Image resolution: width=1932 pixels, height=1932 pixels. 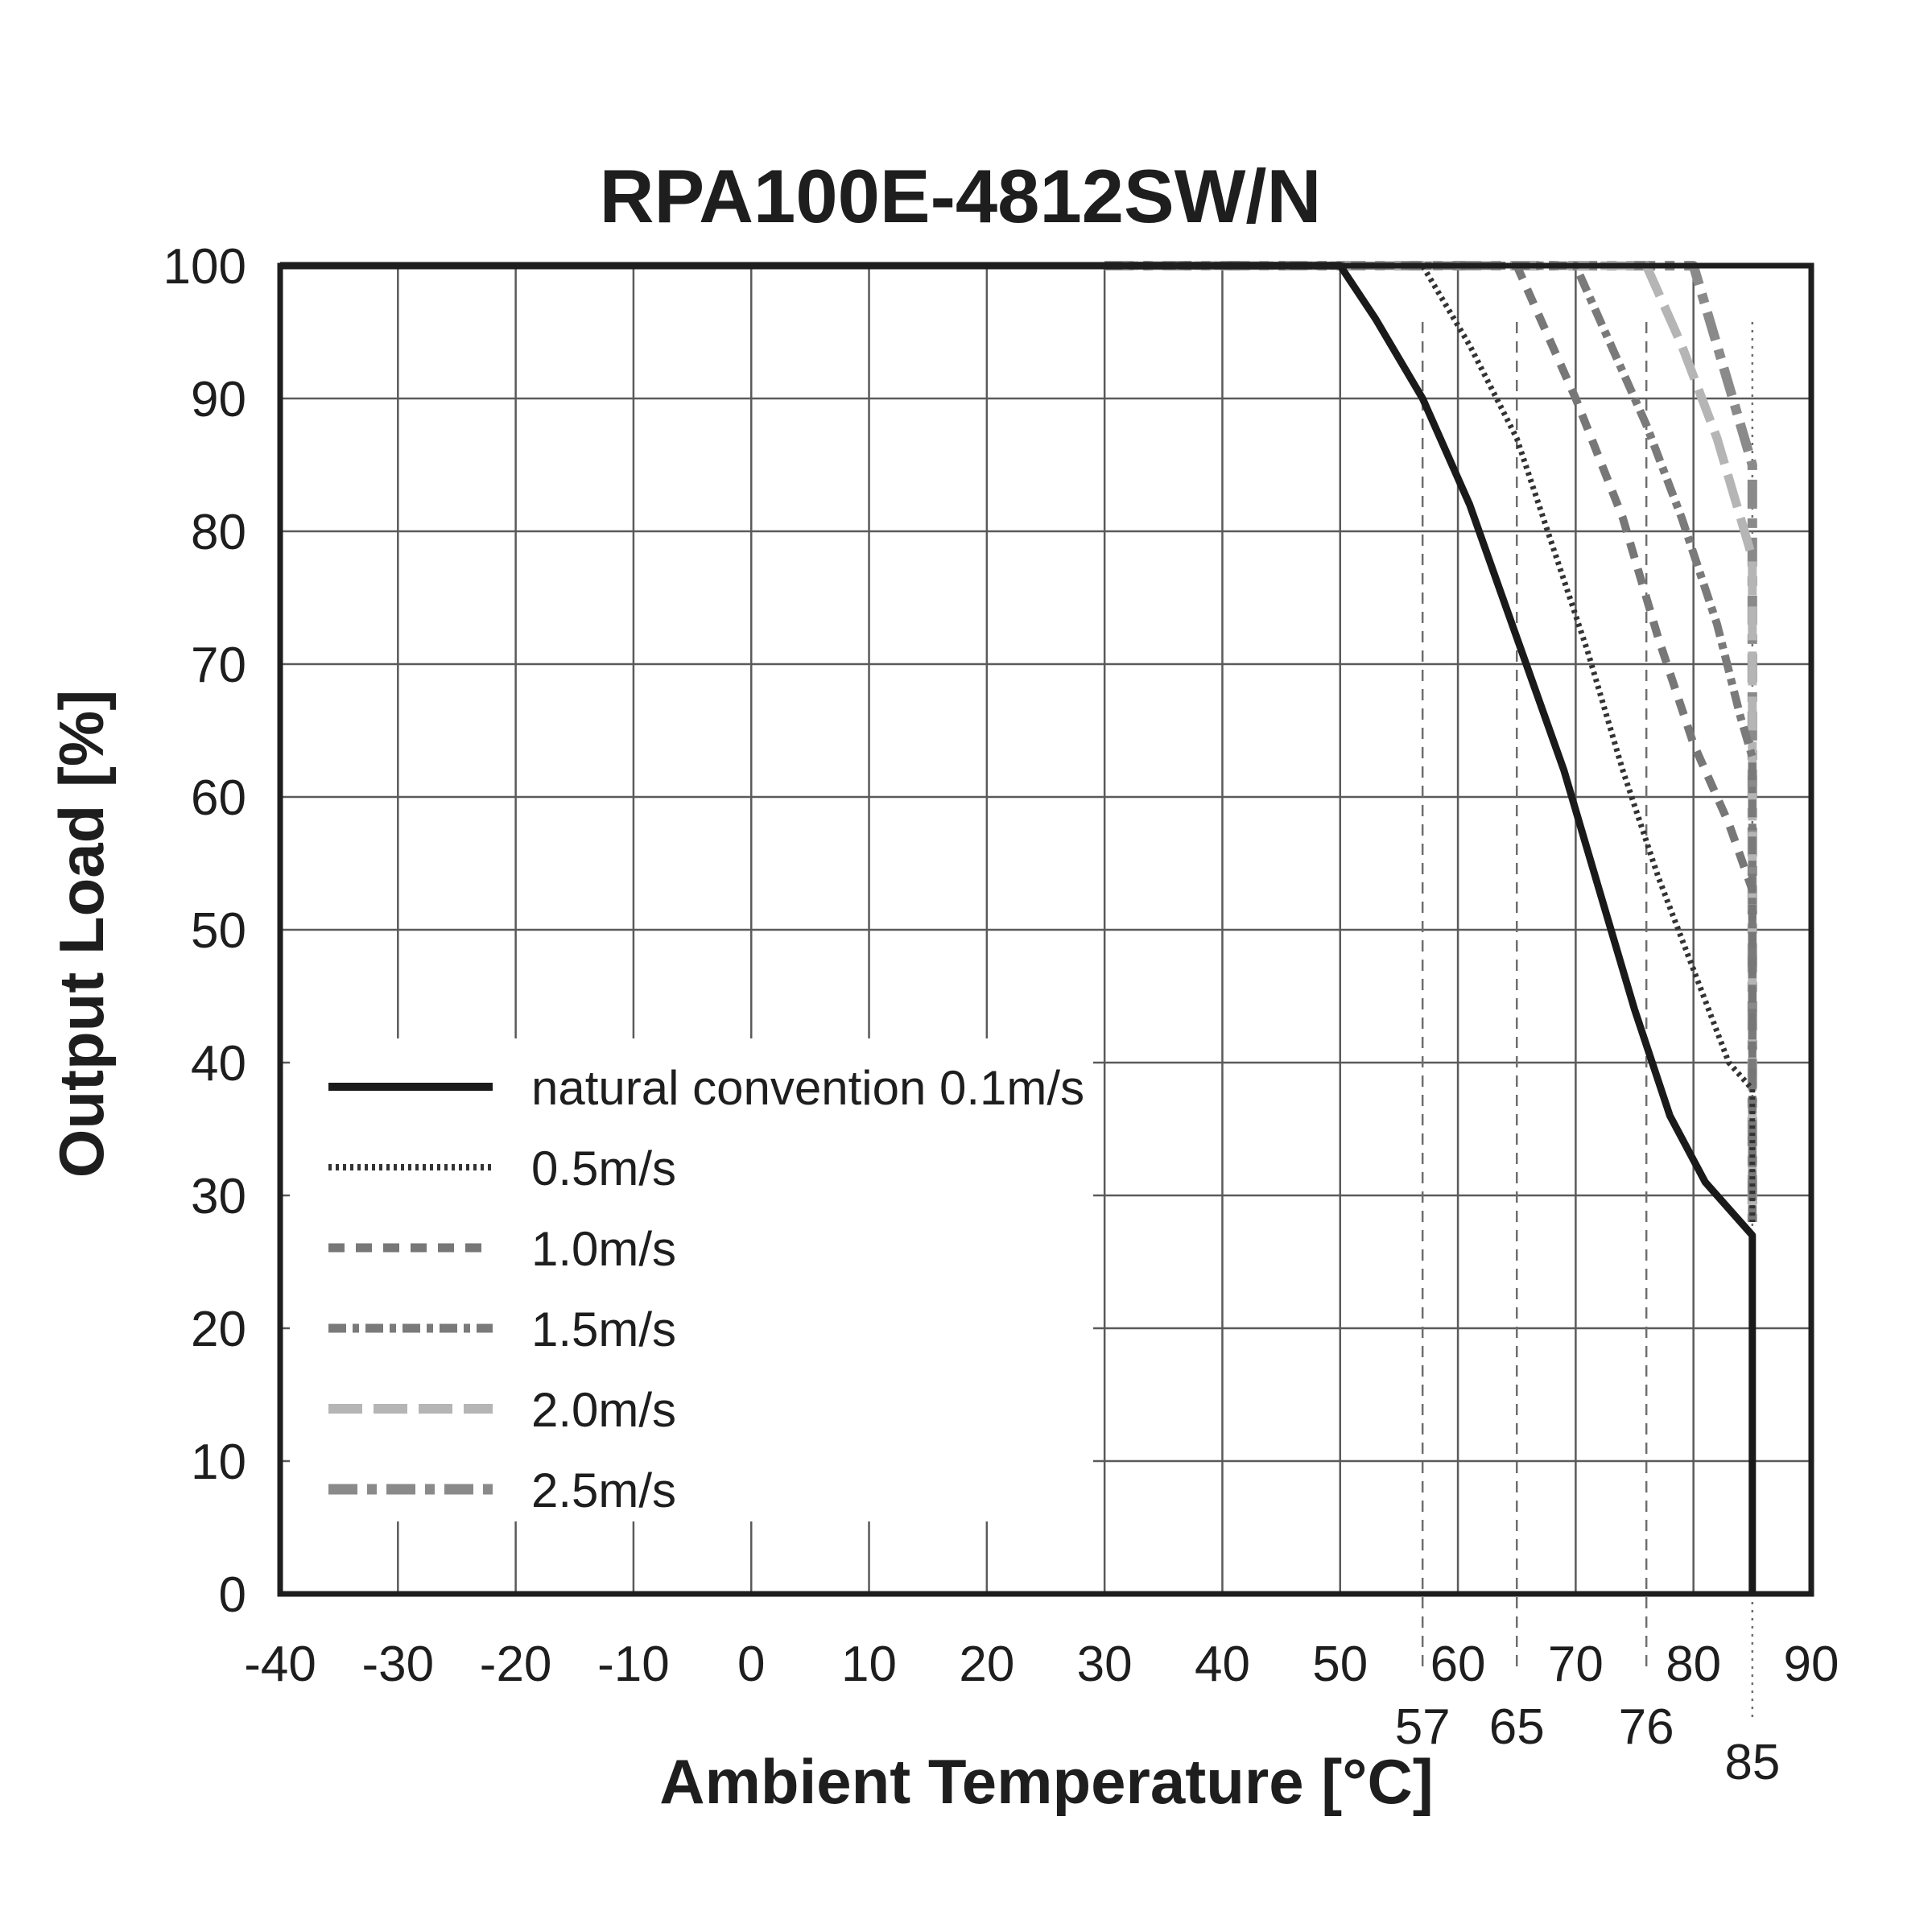 What do you see at coordinates (218, 798) in the screenshot?
I see `y-tick-label: 60` at bounding box center [218, 798].